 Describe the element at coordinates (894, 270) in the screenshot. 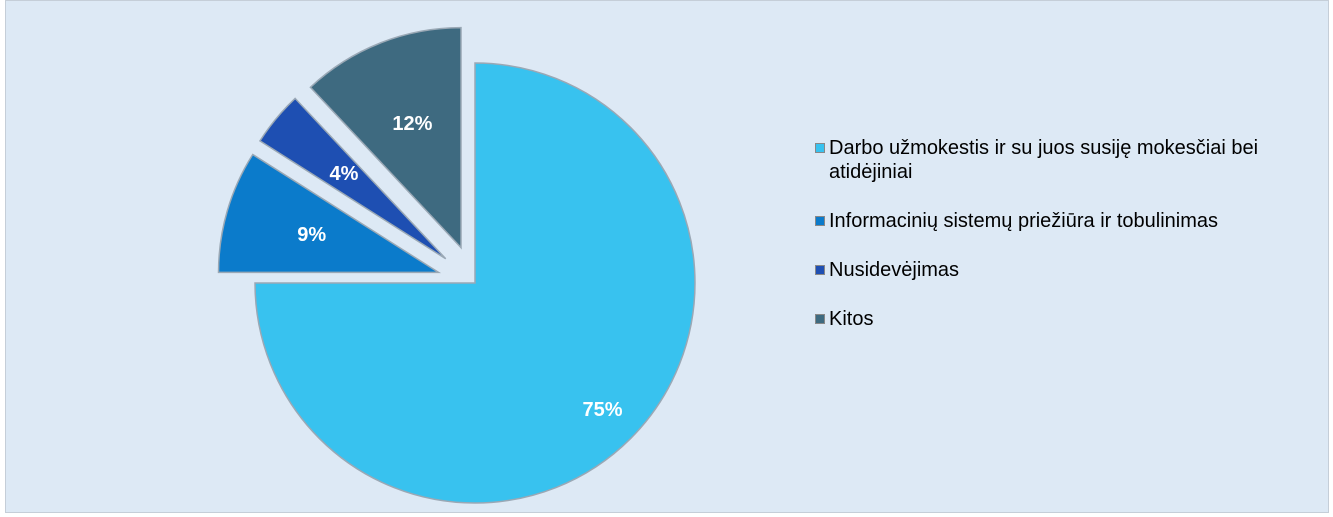

I see `legend-label: Nusidevėjimas` at that location.